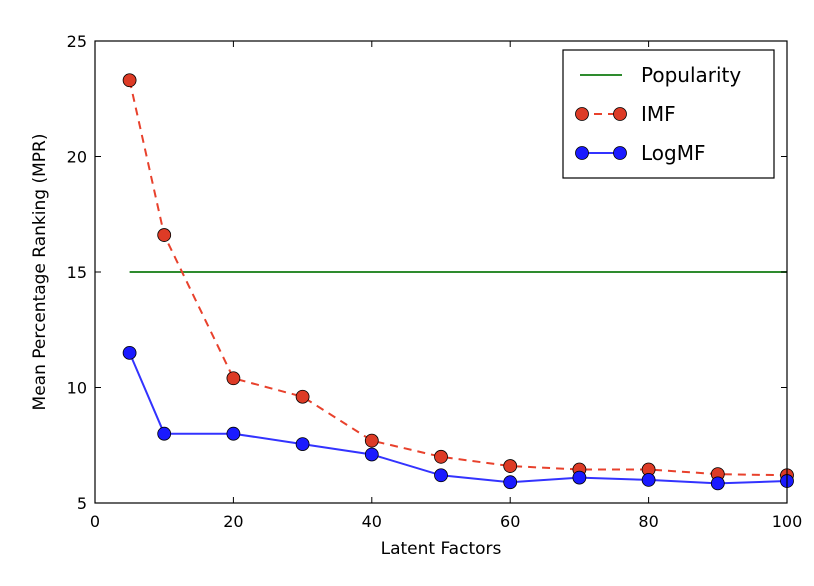  What do you see at coordinates (95, 521) in the screenshot?
I see `x-tick-label: 0` at bounding box center [95, 521].